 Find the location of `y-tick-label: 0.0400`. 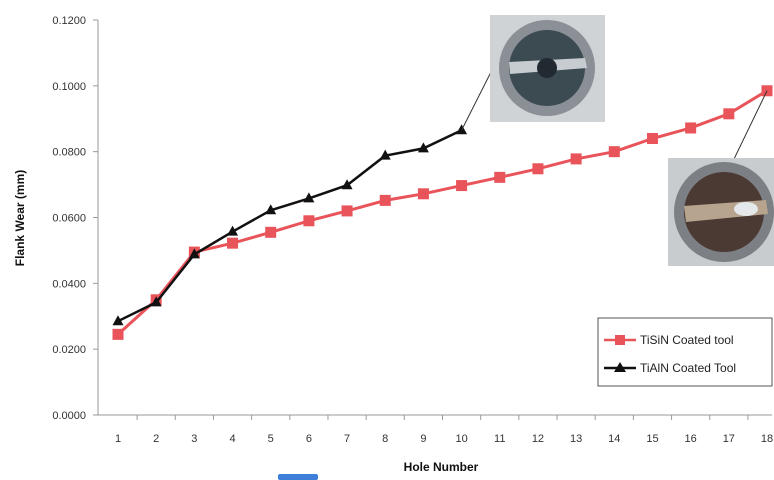

y-tick-label: 0.0400 is located at coordinates (69, 284).